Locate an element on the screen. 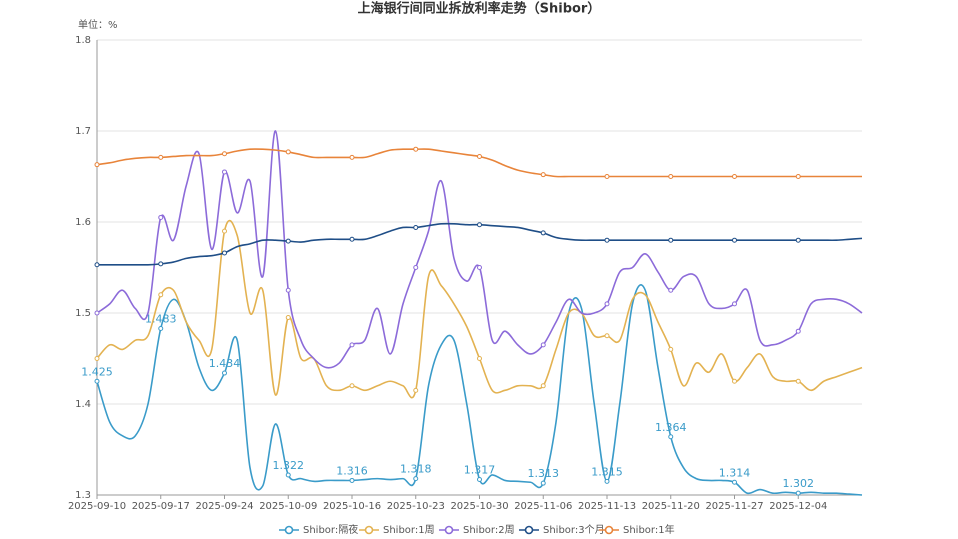 The height and width of the screenshot is (539, 958). y-unit-label: 单位：% is located at coordinates (98, 24).